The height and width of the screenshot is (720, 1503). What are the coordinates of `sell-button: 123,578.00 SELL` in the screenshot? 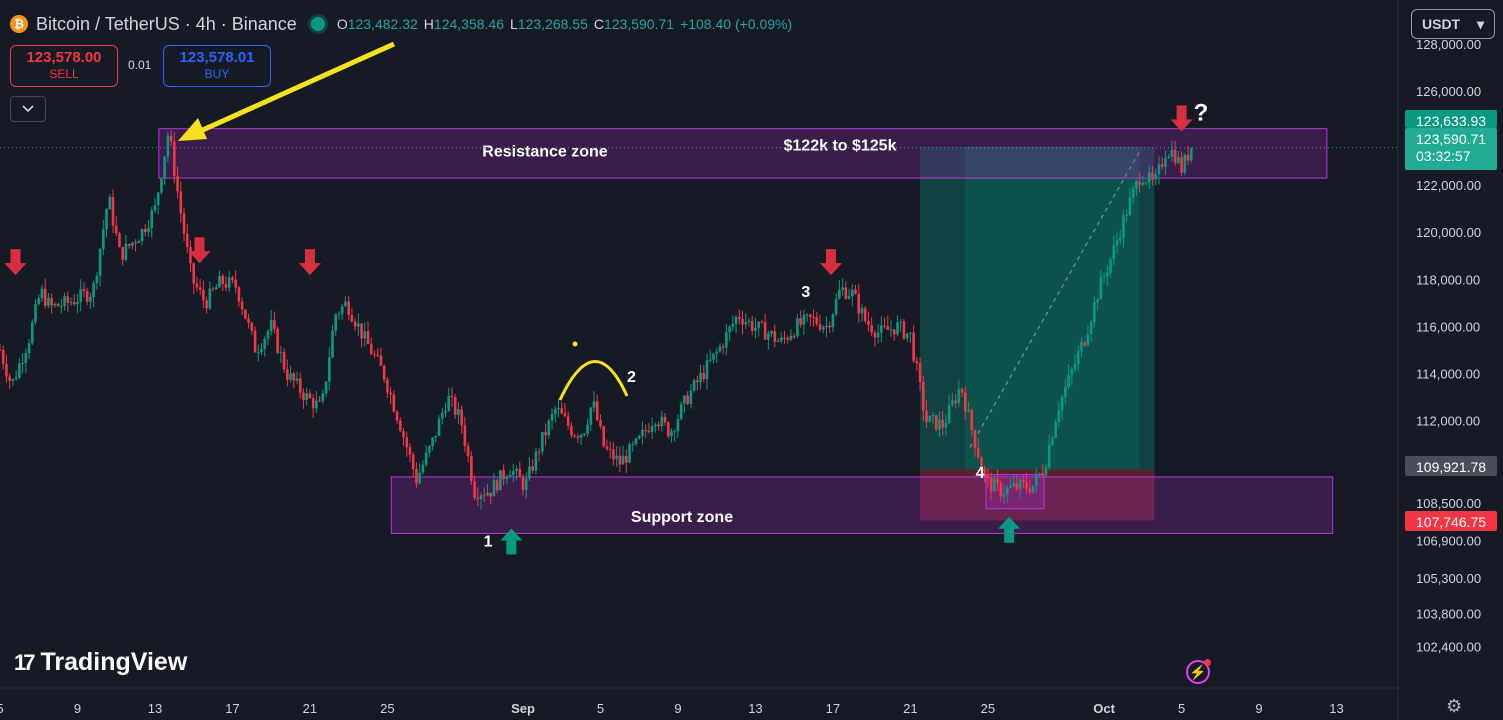 It's located at (64, 66).